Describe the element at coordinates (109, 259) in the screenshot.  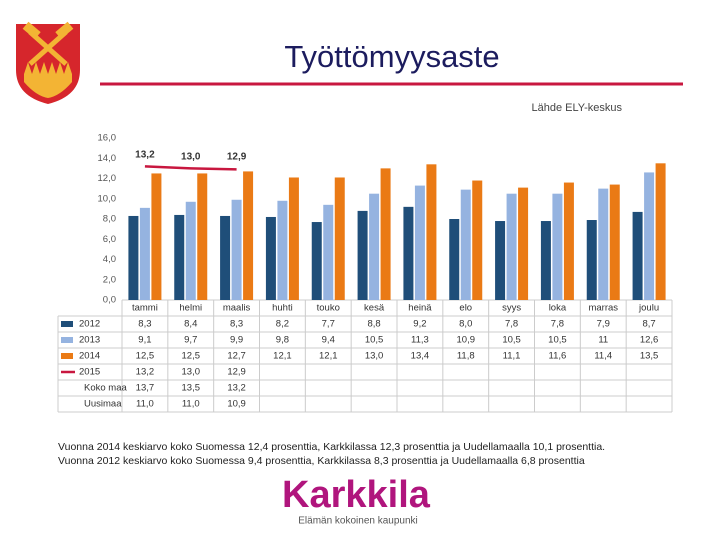
I see `y-tick-label: 4,0` at that location.